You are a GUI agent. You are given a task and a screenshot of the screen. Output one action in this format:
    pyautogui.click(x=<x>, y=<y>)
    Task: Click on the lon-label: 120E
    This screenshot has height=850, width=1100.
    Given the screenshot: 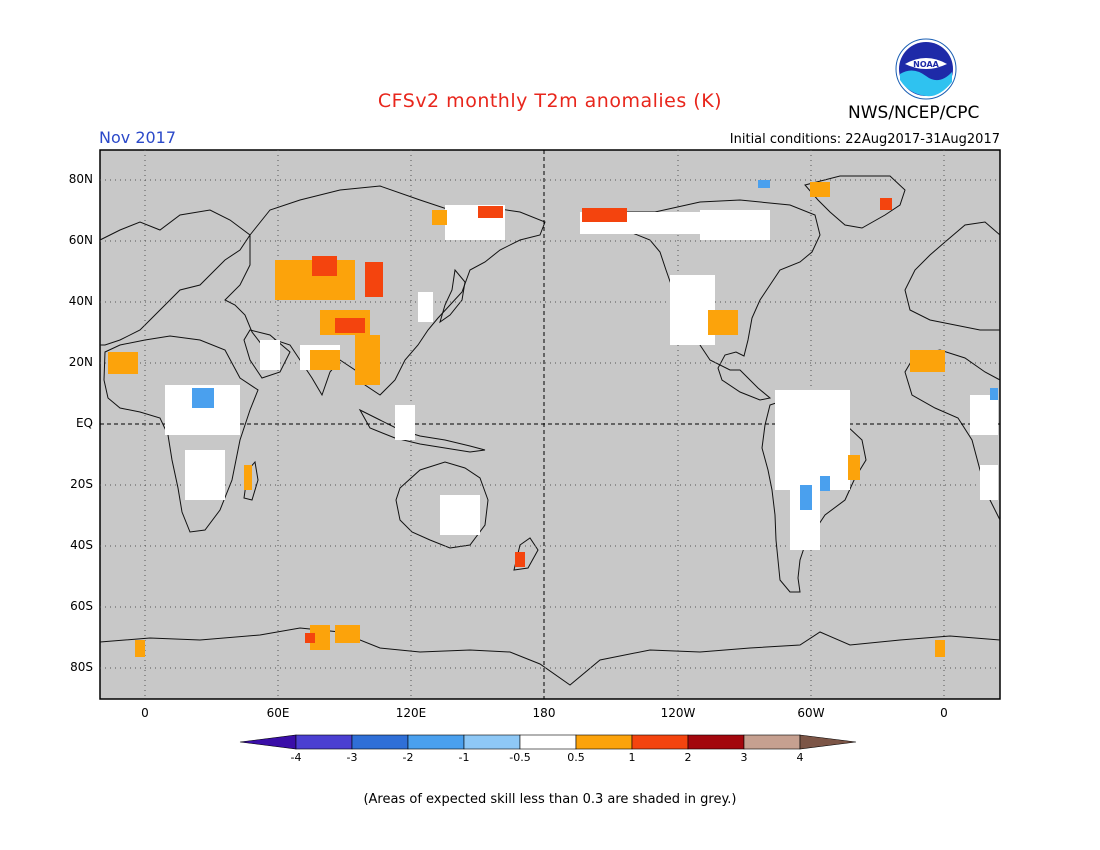 What is the action you would take?
    pyautogui.click(x=411, y=713)
    